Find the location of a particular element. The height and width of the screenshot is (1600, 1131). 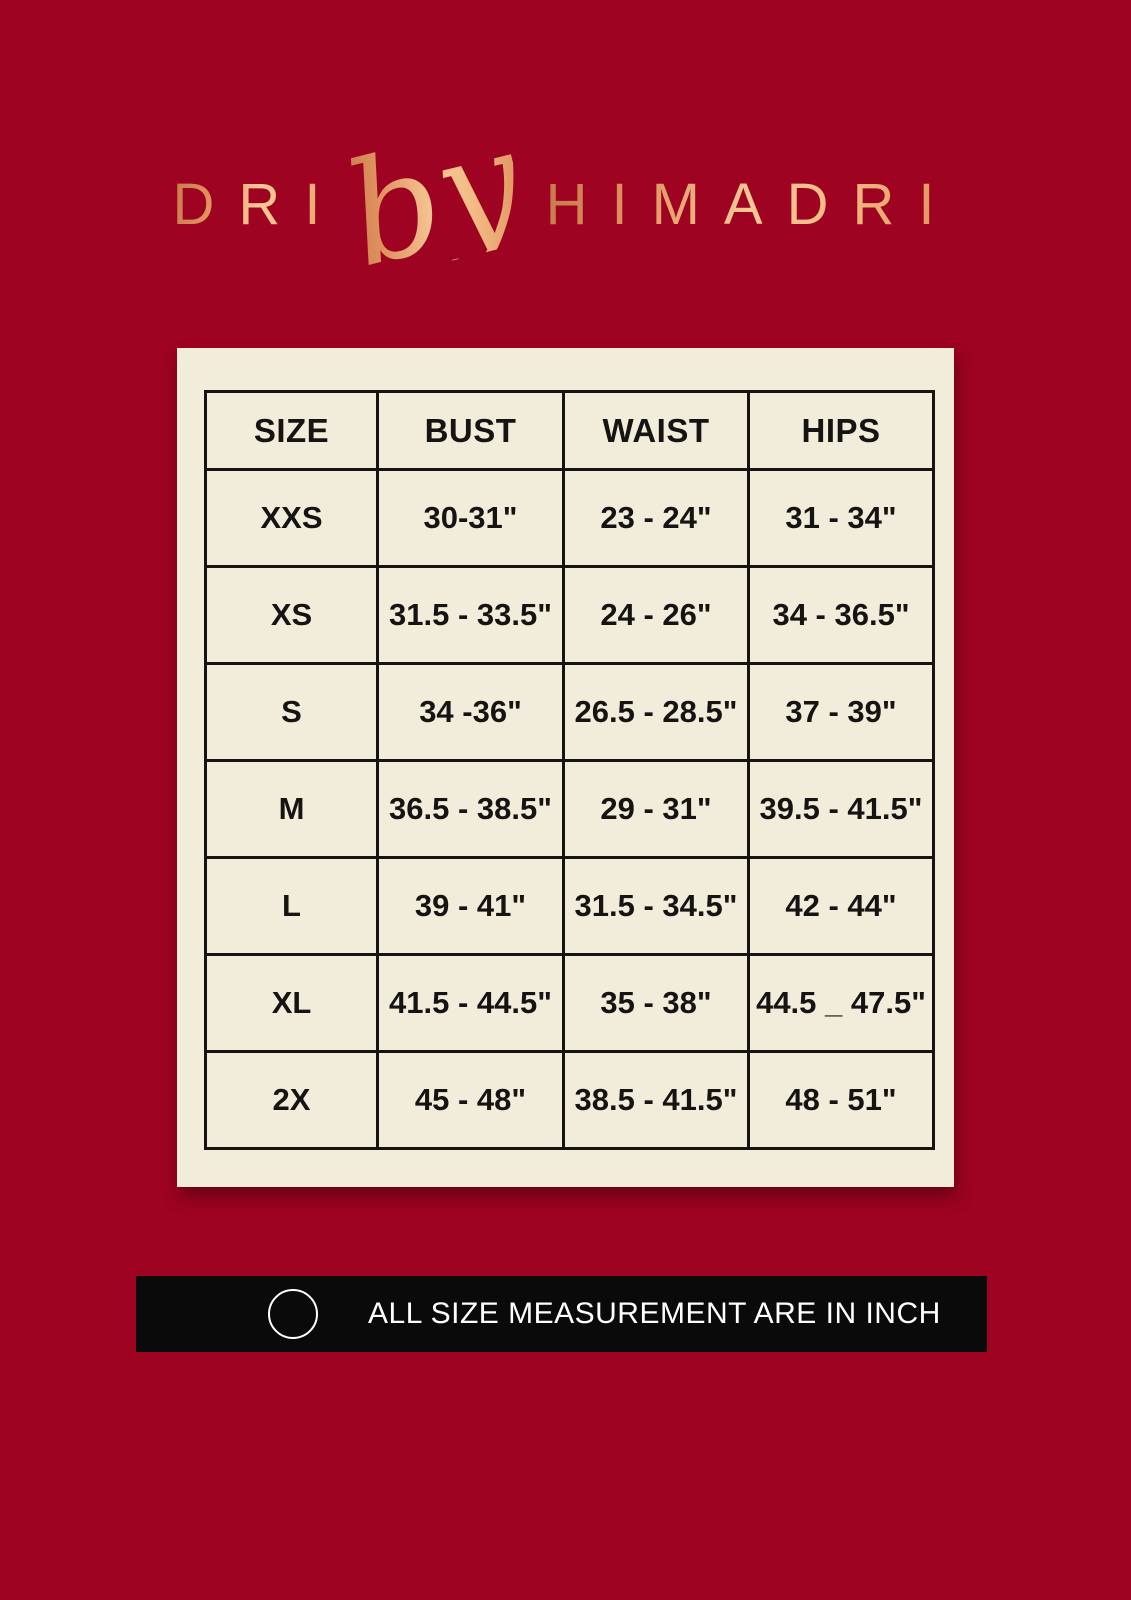

table-row: XXS 30-31" 23 - 24" 31 - 34" is located at coordinates (569, 518).